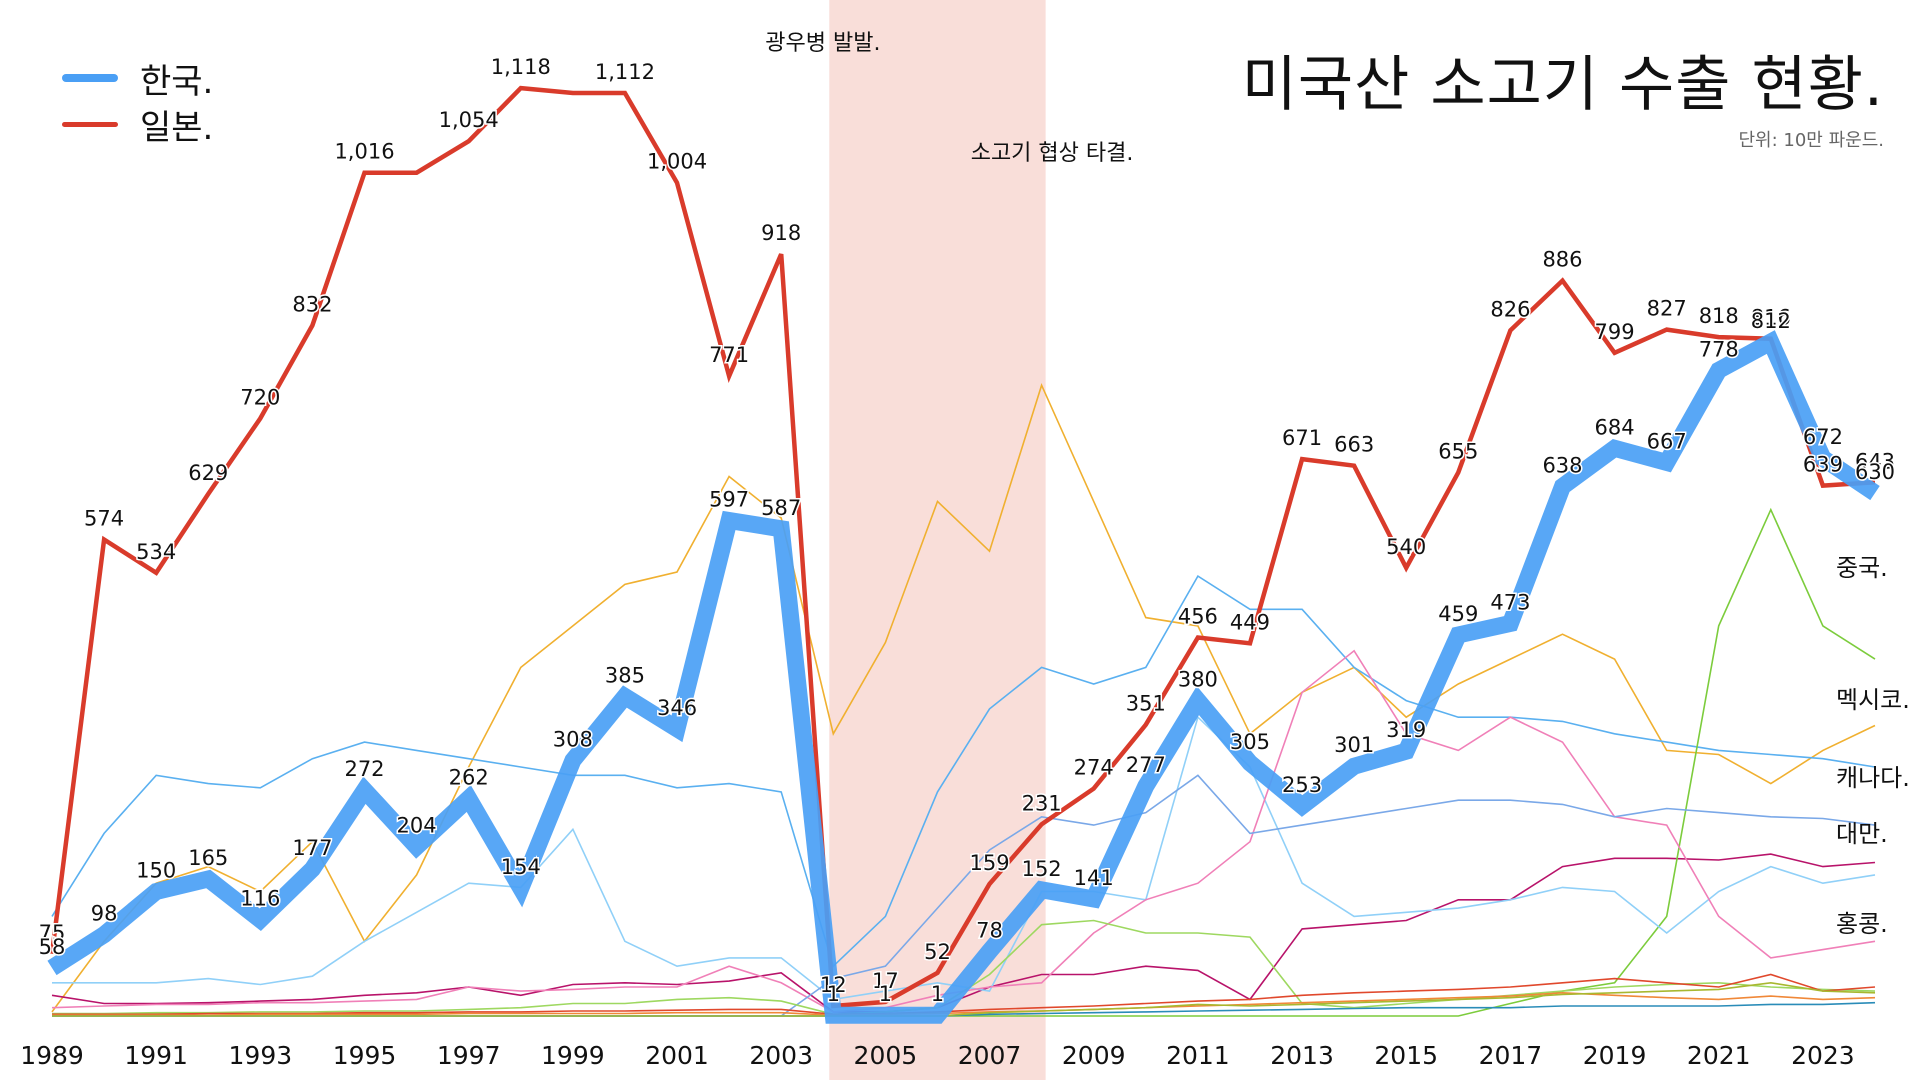  Describe the element at coordinates (1146, 704) in the screenshot. I see `data-label-japan: 351` at that location.